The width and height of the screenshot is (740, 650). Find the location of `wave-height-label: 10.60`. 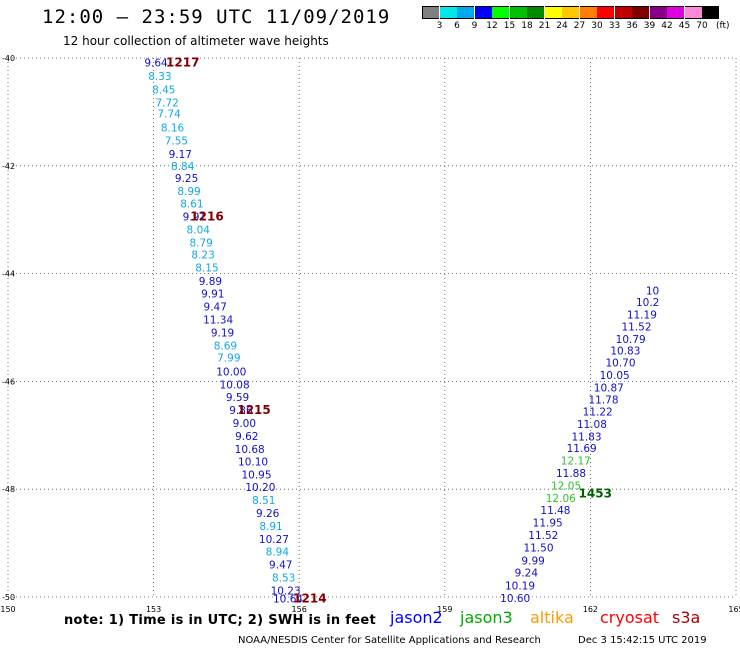

wave-height-label: 10.60 is located at coordinates (515, 599).